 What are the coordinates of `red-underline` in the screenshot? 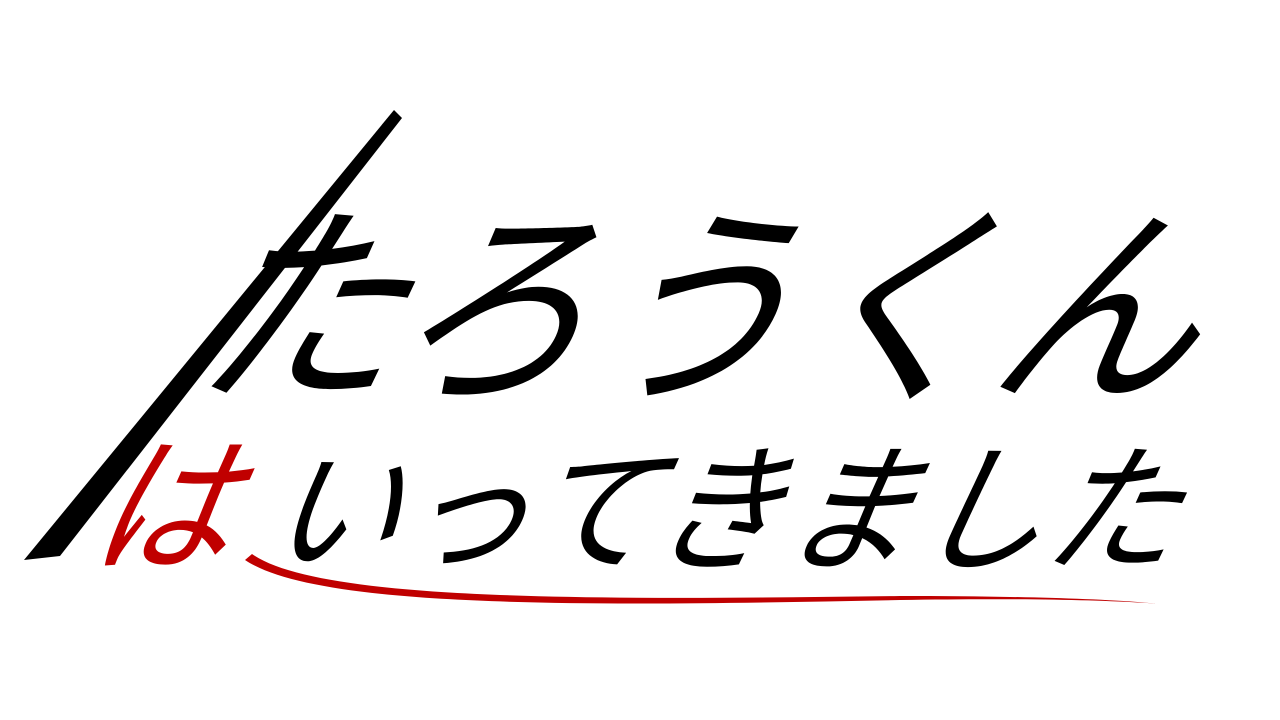 It's located at (702, 579).